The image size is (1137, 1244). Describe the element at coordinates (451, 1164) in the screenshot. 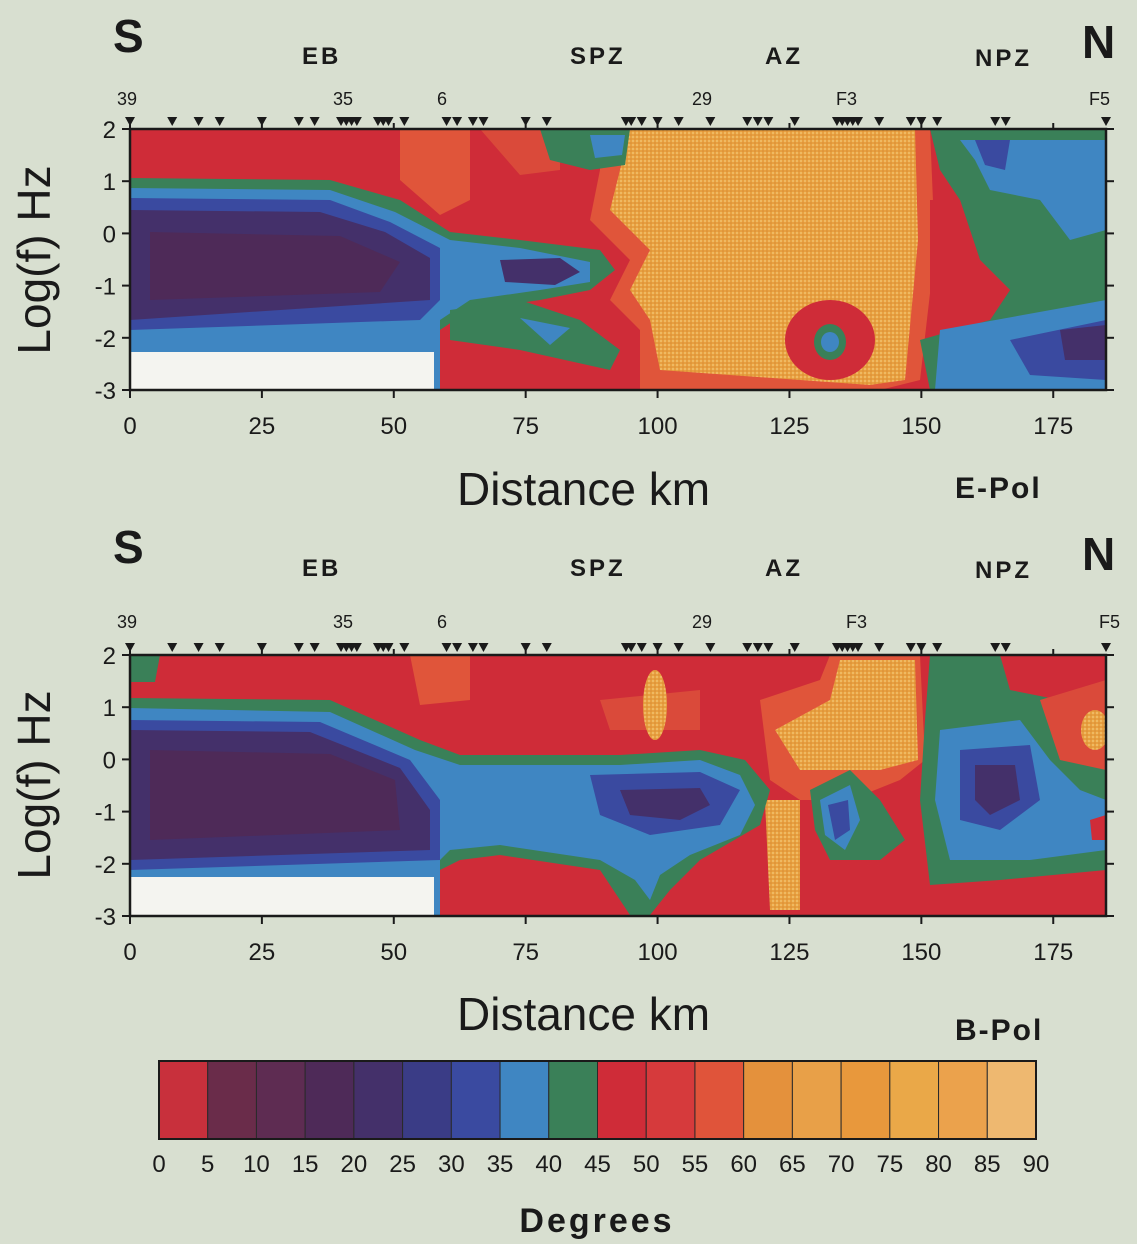

I see `colorbar-tick-label: 30` at that location.